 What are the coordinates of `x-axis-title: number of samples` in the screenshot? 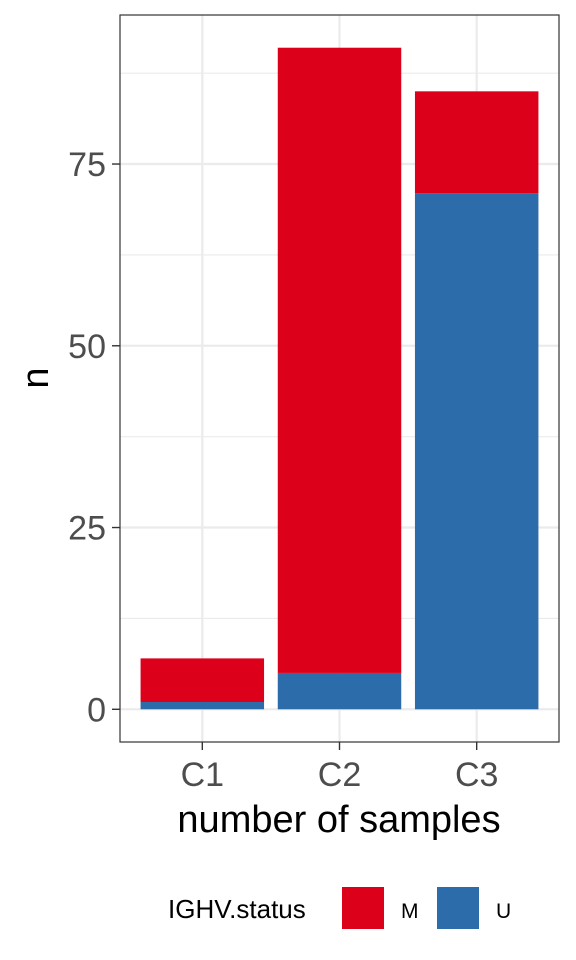 It's located at (338, 820).